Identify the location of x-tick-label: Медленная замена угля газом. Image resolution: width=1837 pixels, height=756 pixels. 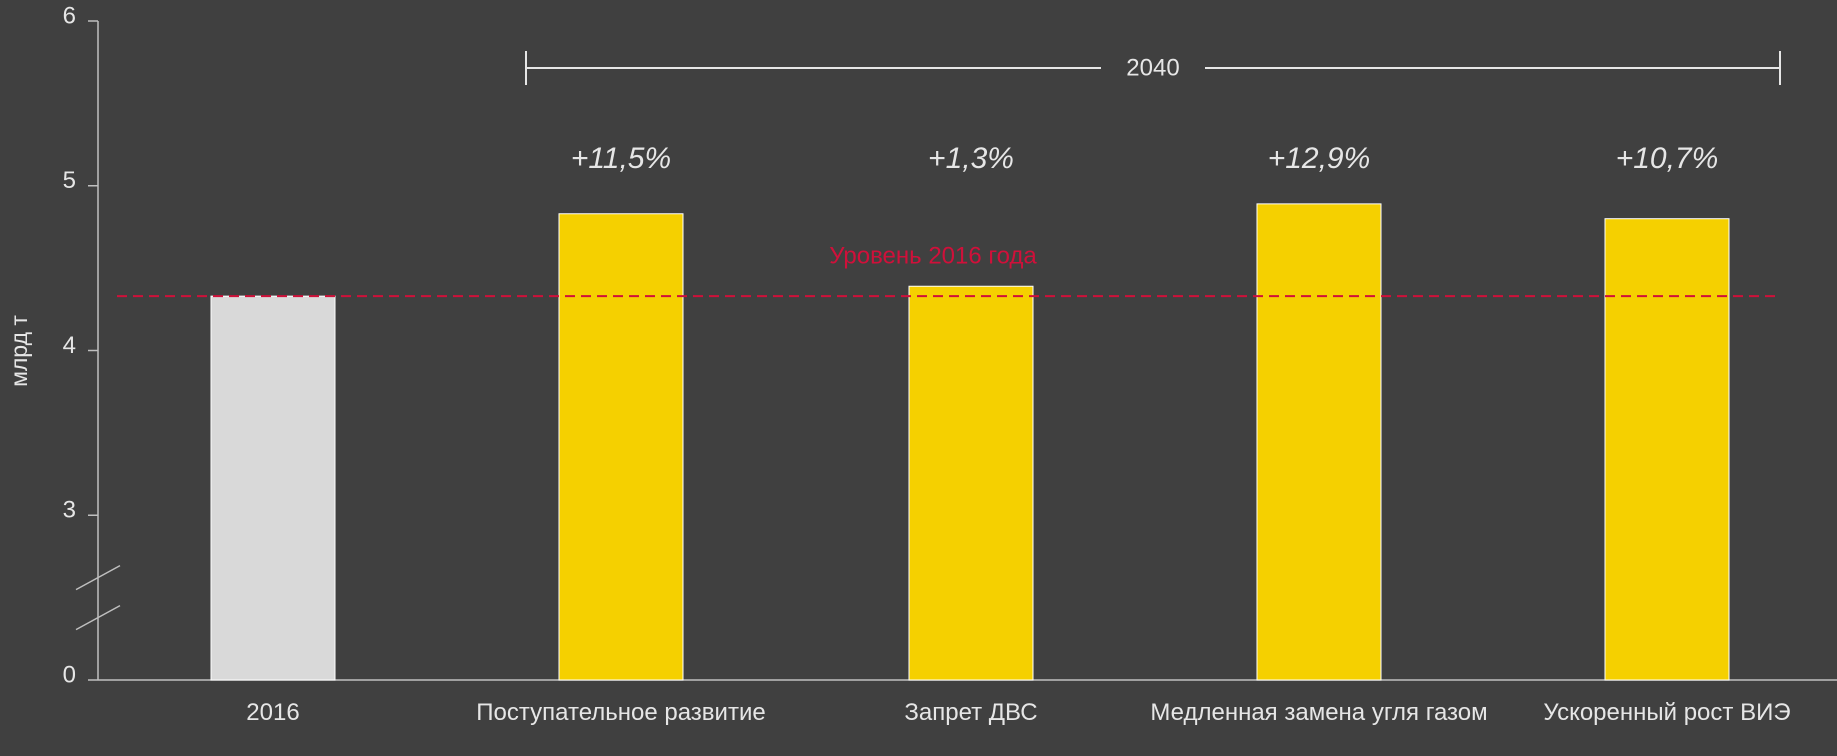
(1319, 712).